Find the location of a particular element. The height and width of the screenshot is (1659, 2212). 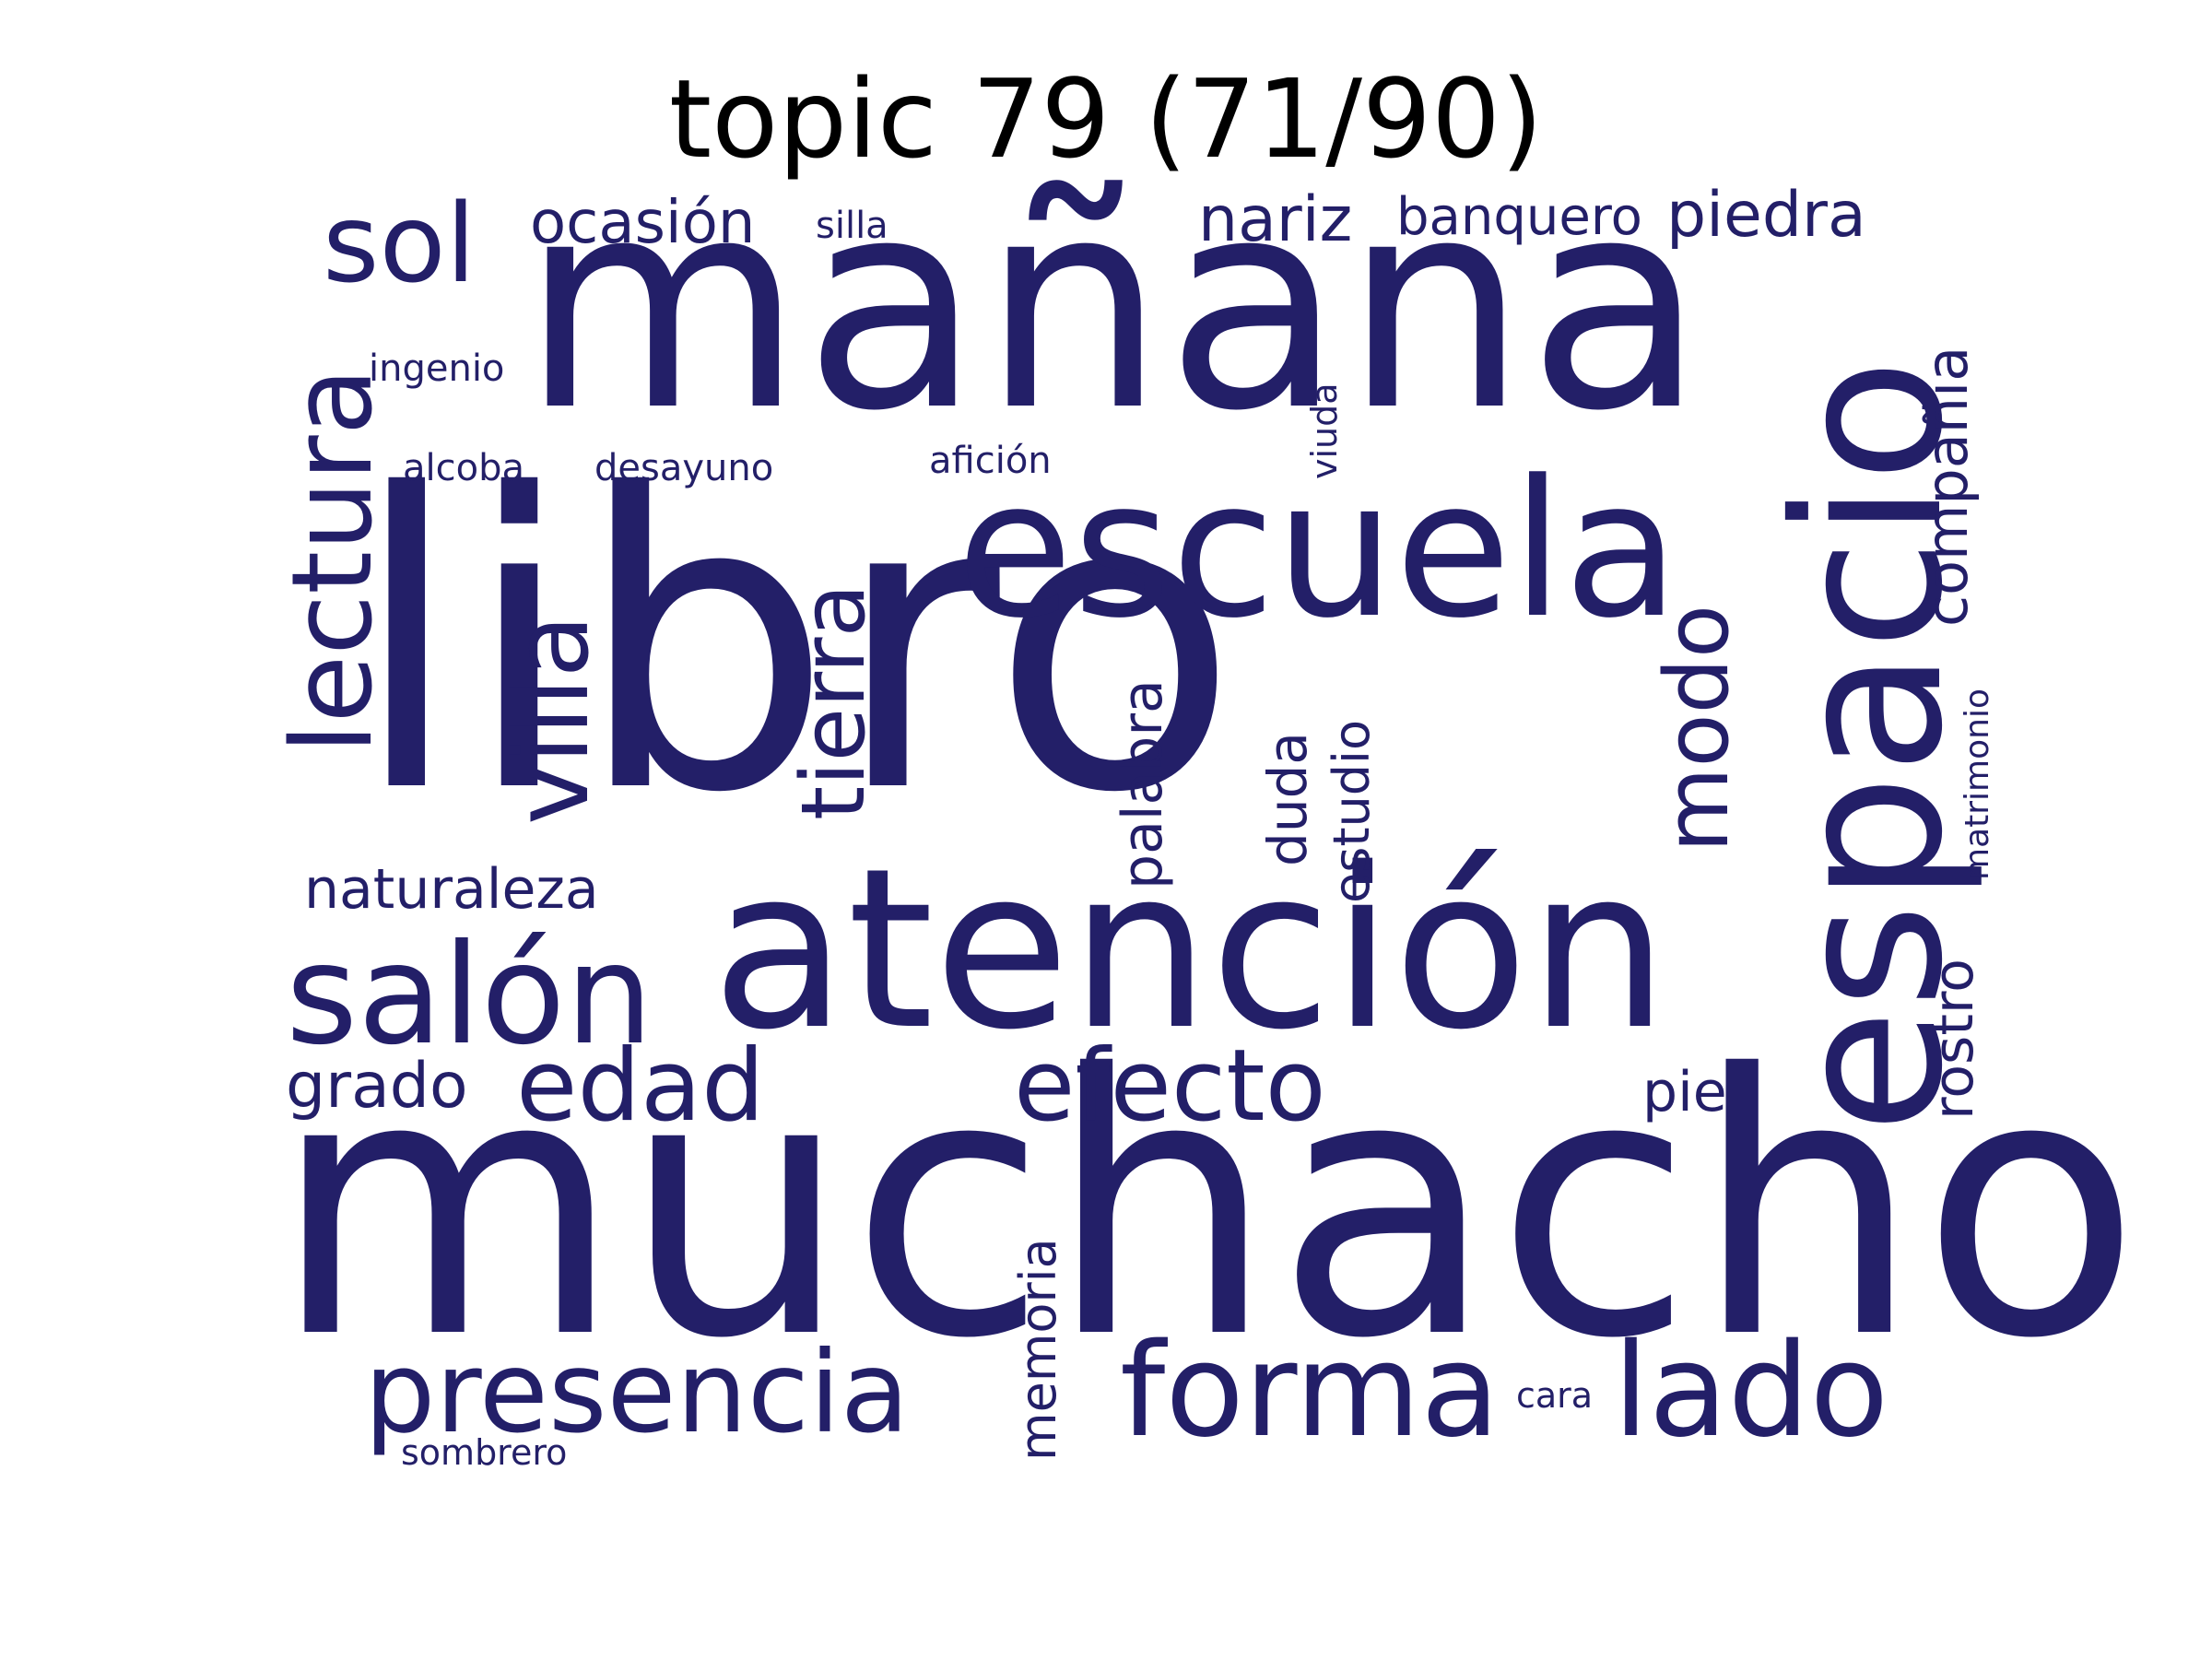

word-banquero: banquero is located at coordinates (1519, 217).